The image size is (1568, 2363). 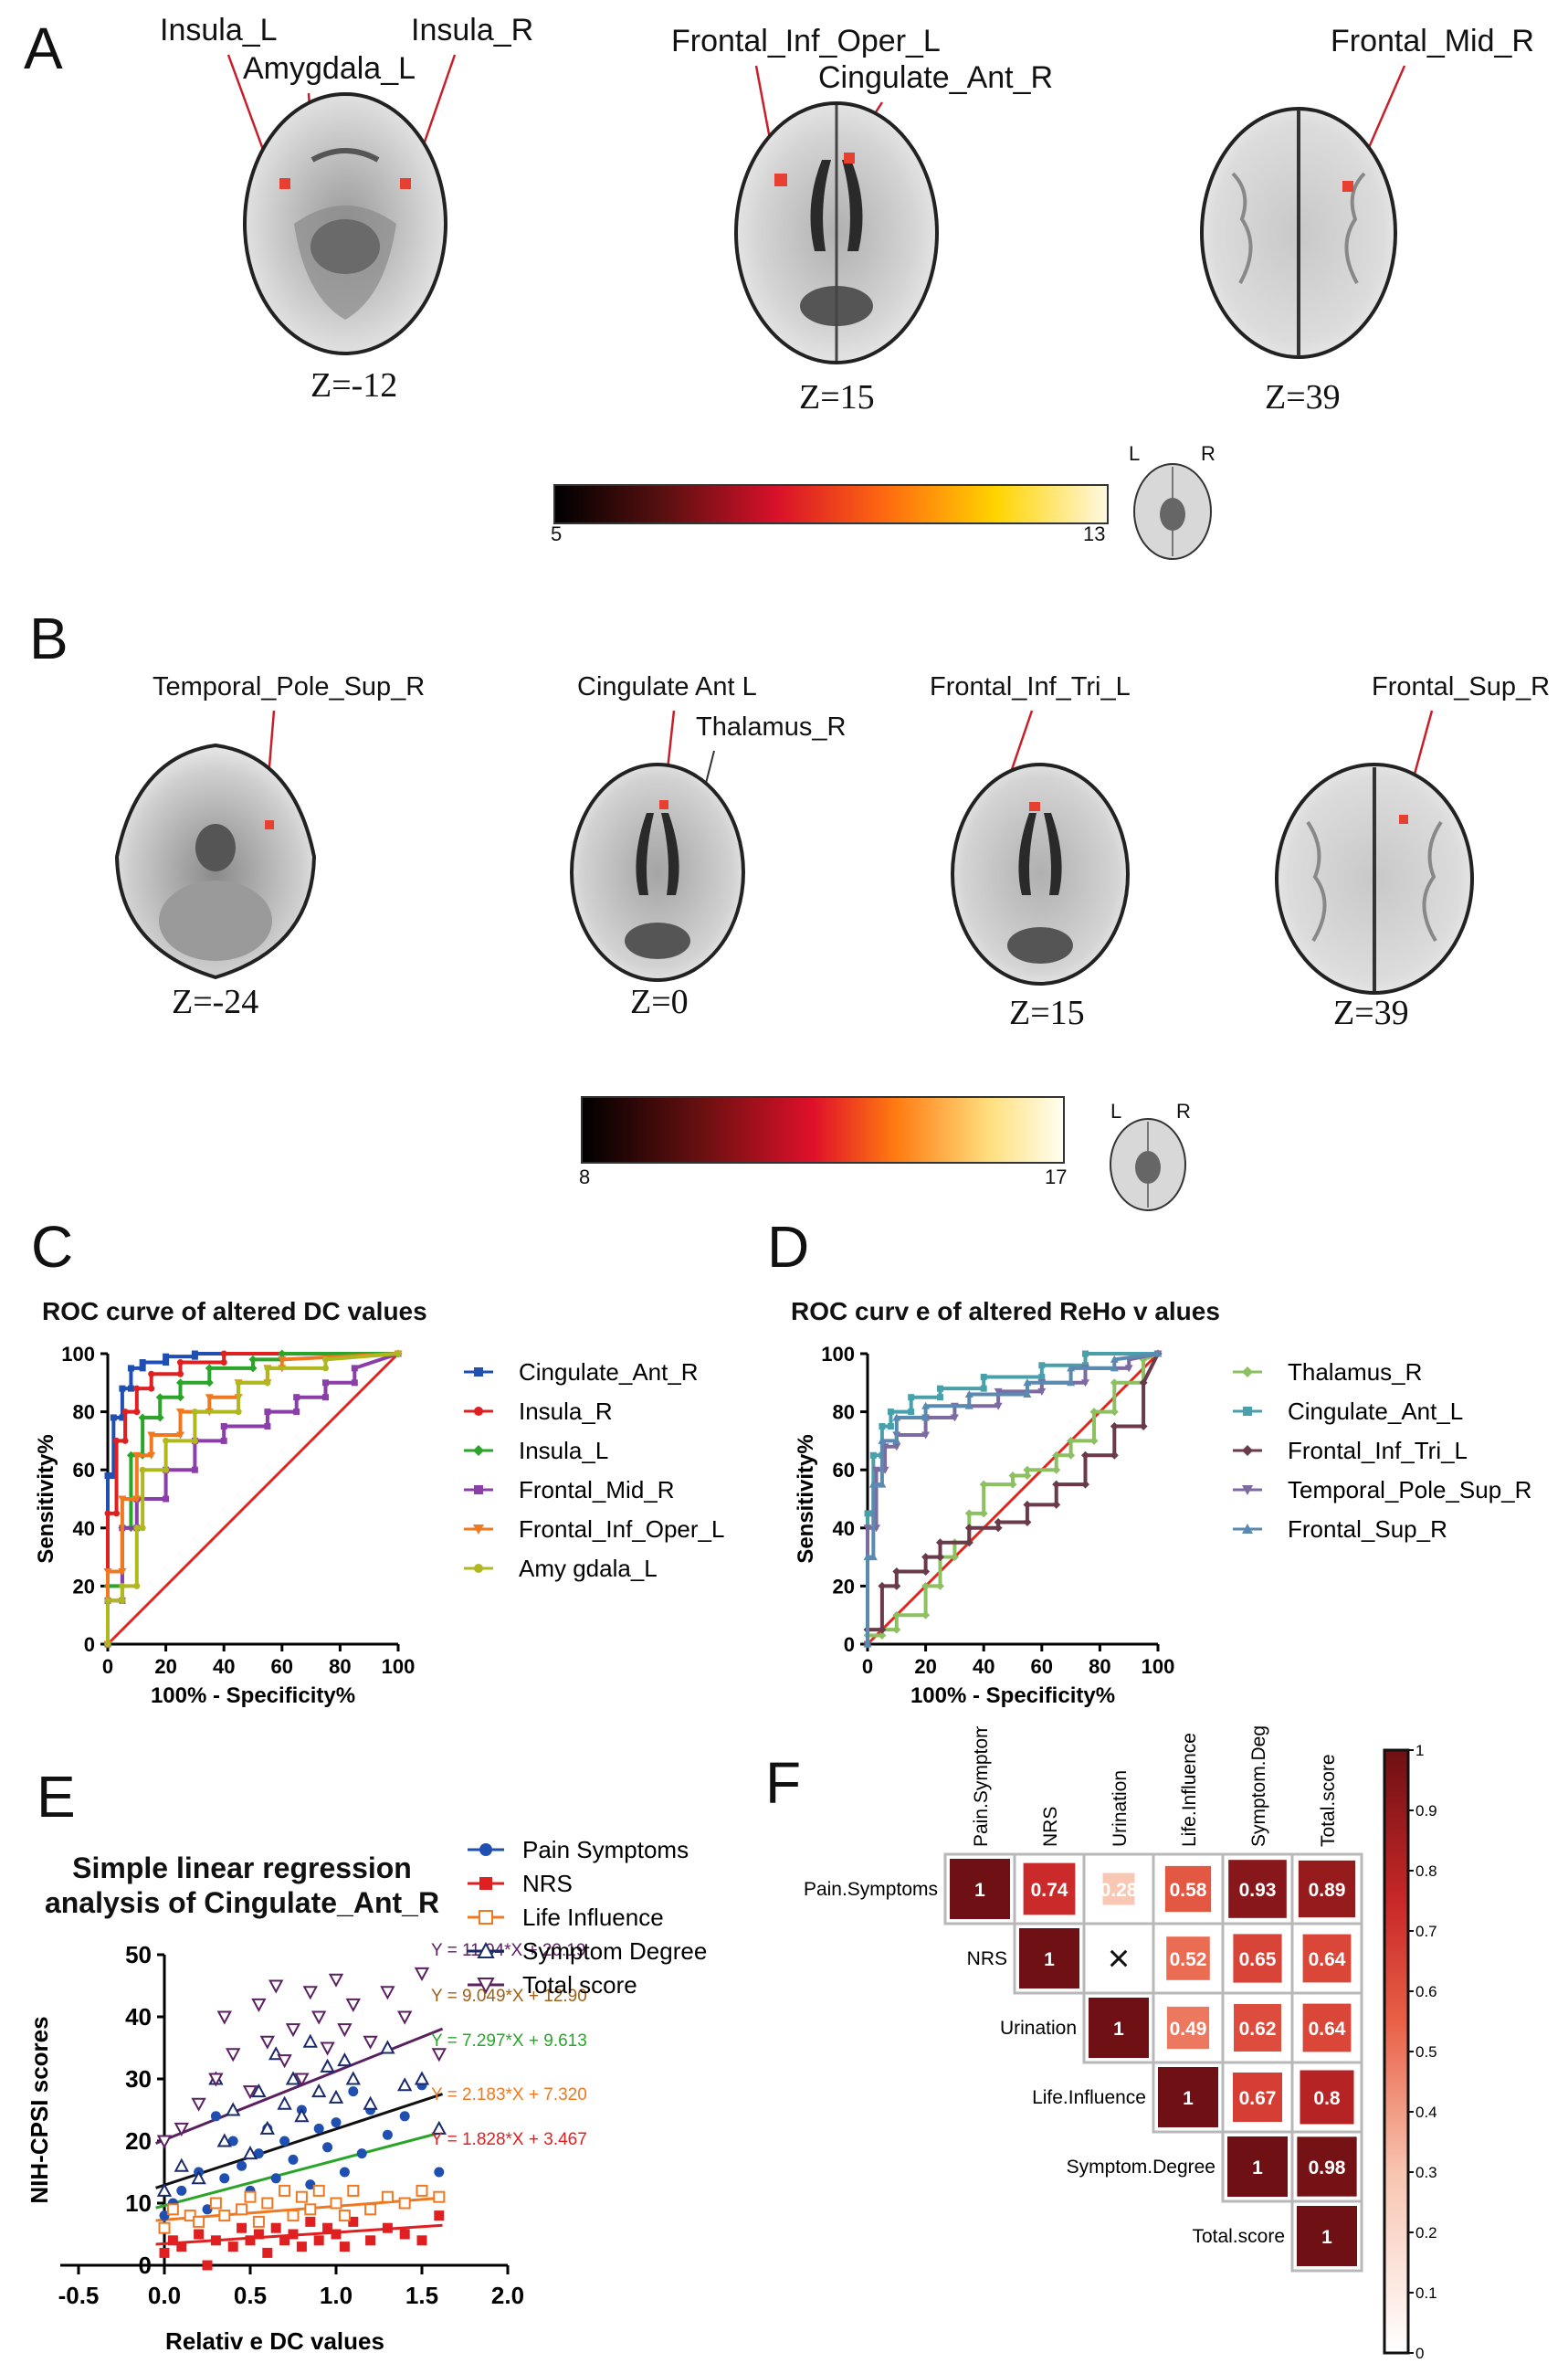 I want to click on colorbar-tick-label: 0, so click(x=1419, y=2353).